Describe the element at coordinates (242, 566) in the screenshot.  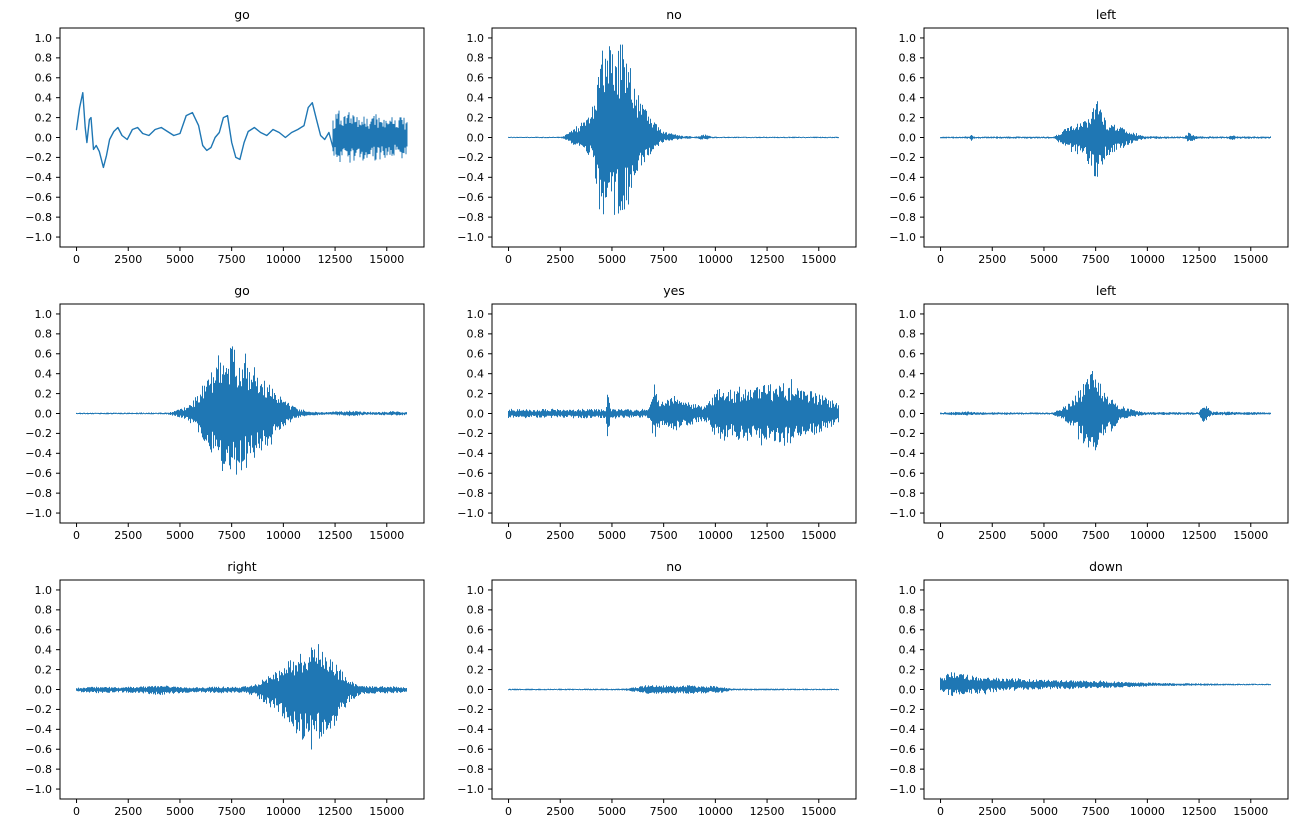
I see `subplot-title: right` at that location.